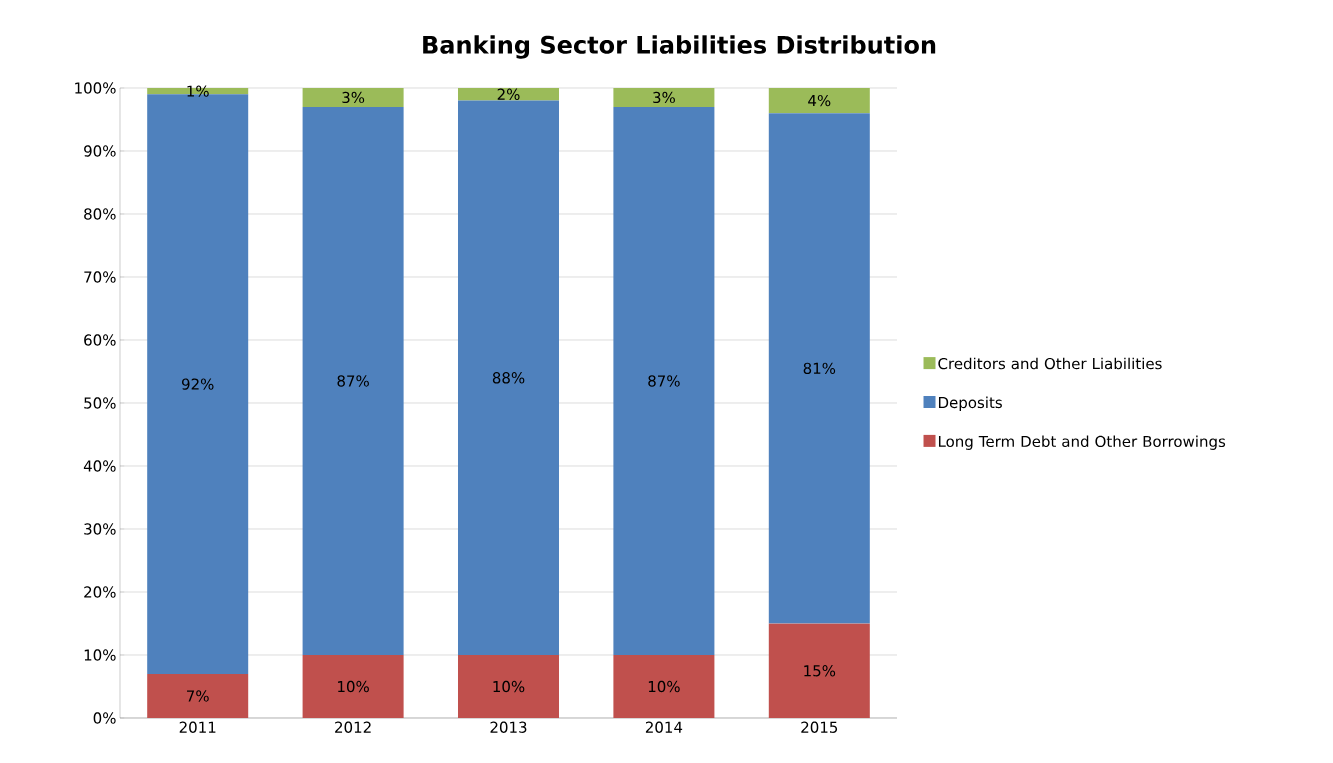 This screenshot has width=1333, height=763. What do you see at coordinates (100, 529) in the screenshot?
I see `y-tick-label: 30%` at bounding box center [100, 529].